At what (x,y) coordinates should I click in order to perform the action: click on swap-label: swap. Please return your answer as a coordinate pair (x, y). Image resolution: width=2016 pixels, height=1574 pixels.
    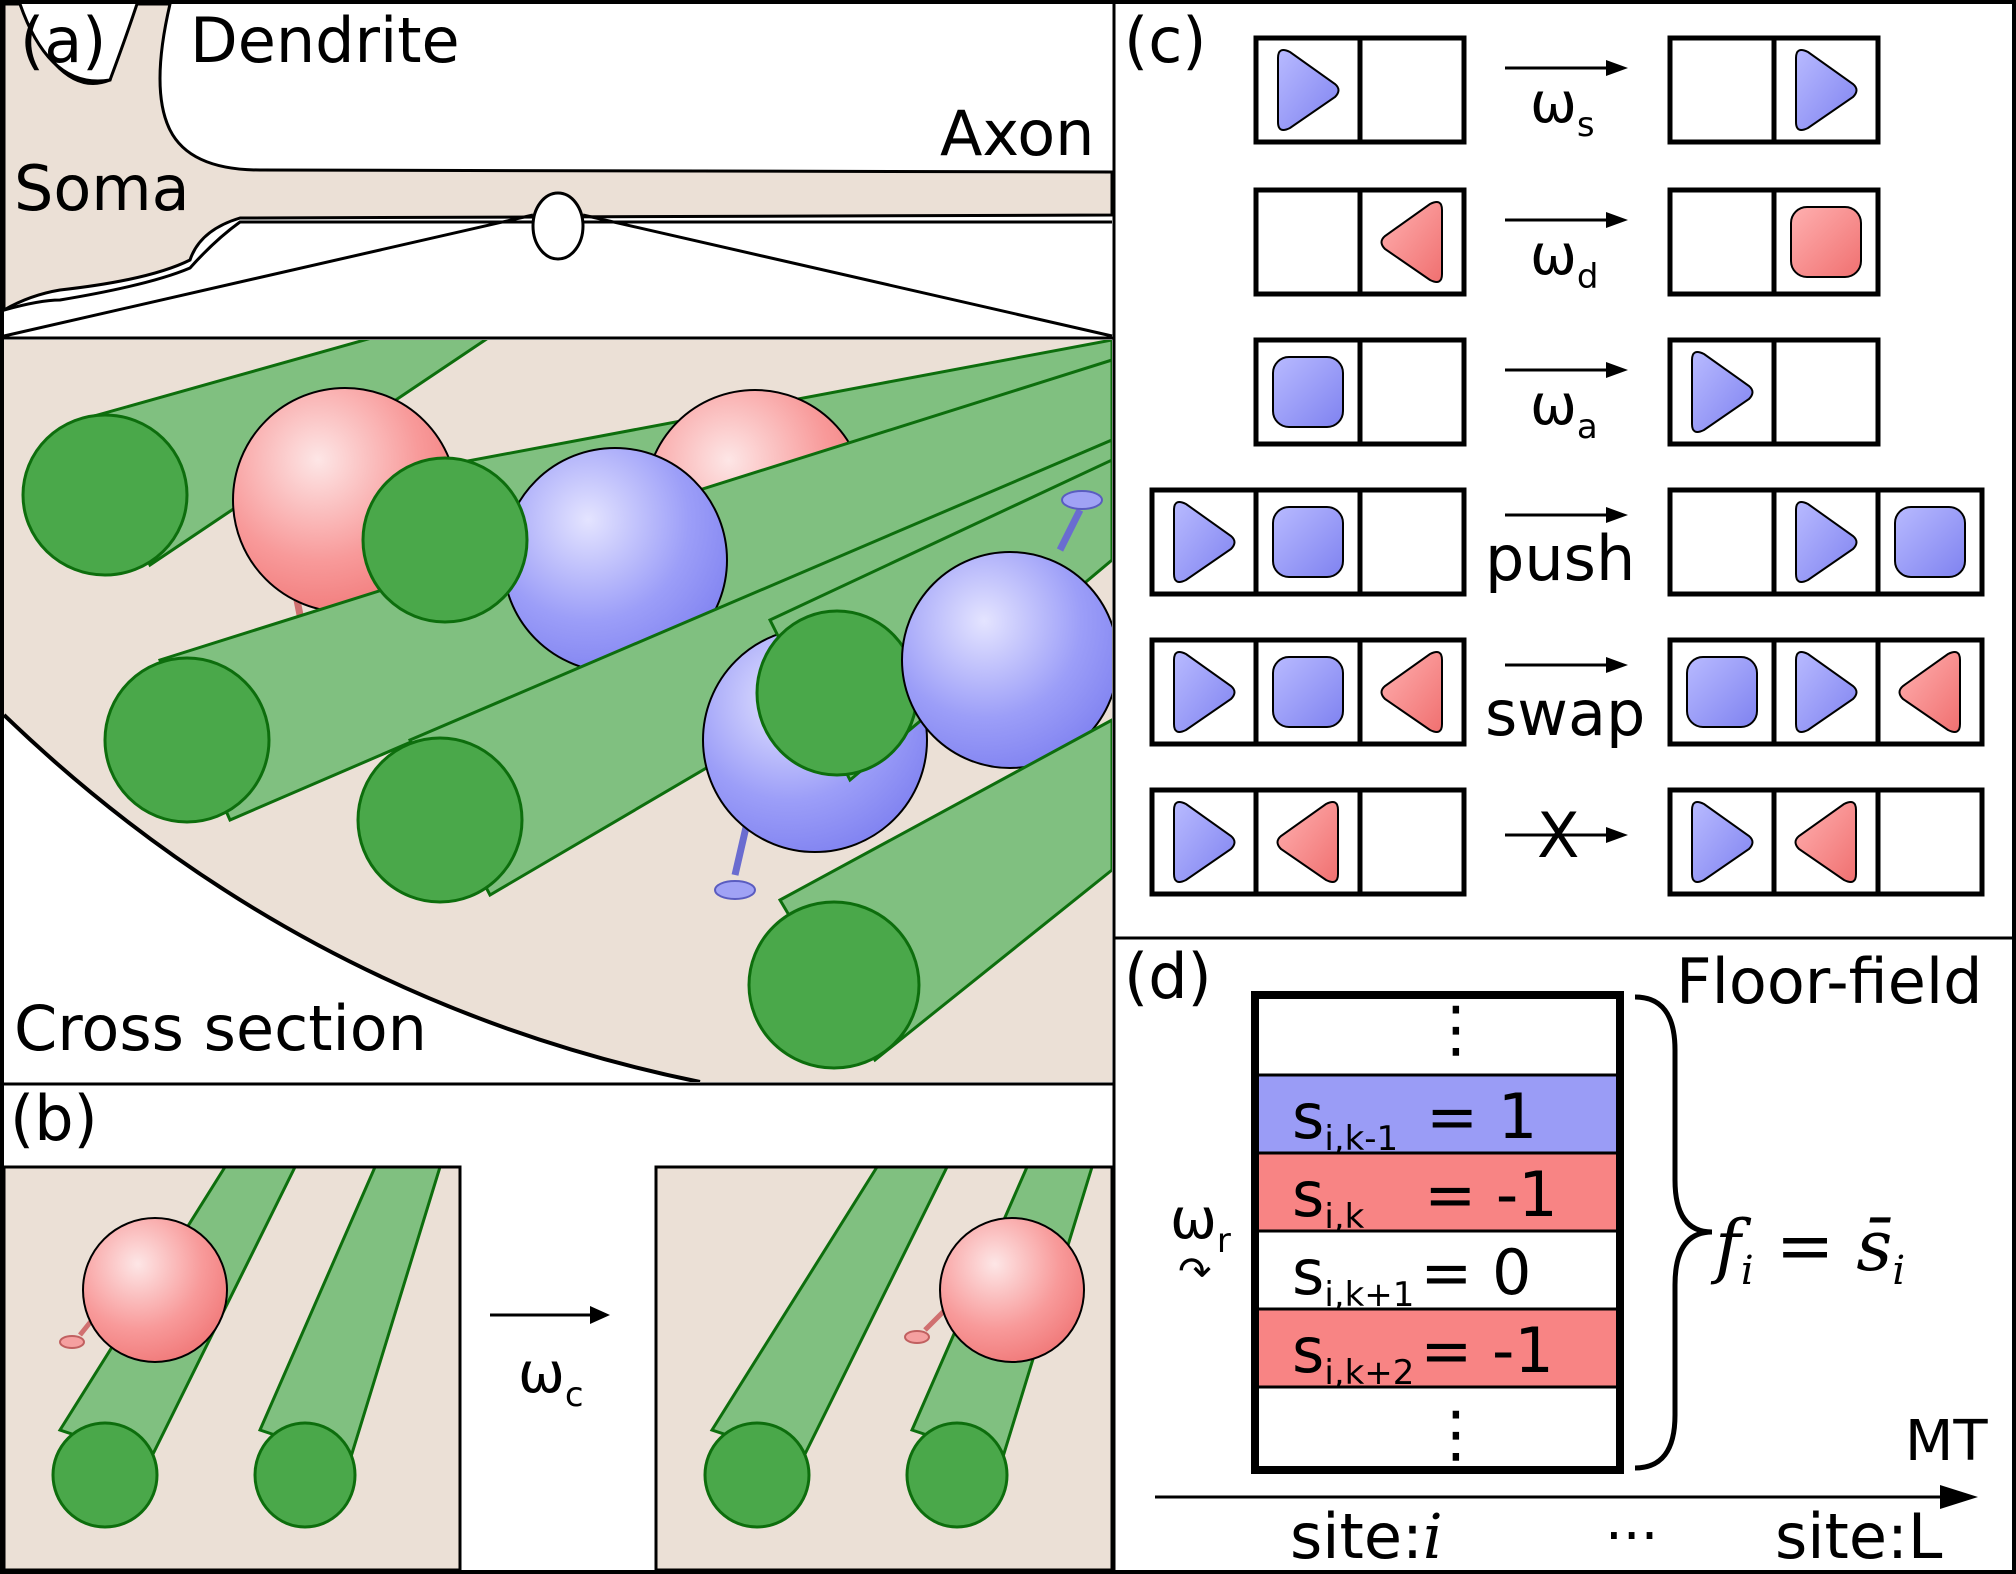
    Looking at the image, I should click on (1565, 713).